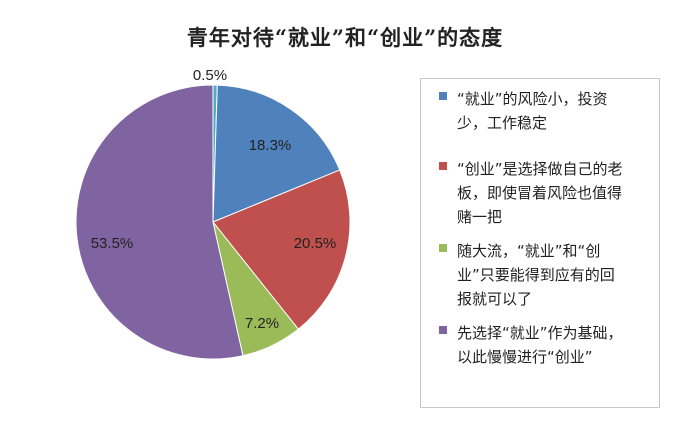 The image size is (690, 425). What do you see at coordinates (112, 243) in the screenshot?
I see `data-label: 53.5%` at bounding box center [112, 243].